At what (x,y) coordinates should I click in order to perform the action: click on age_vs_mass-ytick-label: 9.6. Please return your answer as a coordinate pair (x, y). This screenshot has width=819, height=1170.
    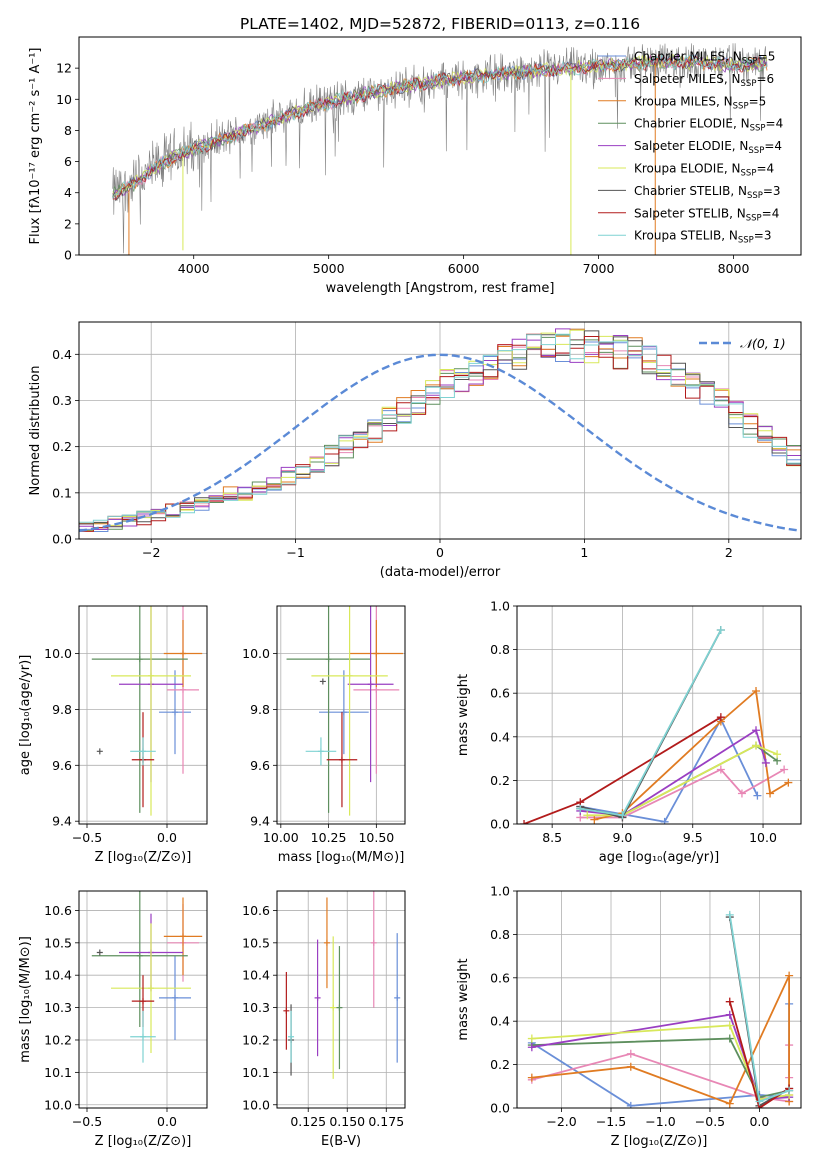
    Looking at the image, I should click on (260, 765).